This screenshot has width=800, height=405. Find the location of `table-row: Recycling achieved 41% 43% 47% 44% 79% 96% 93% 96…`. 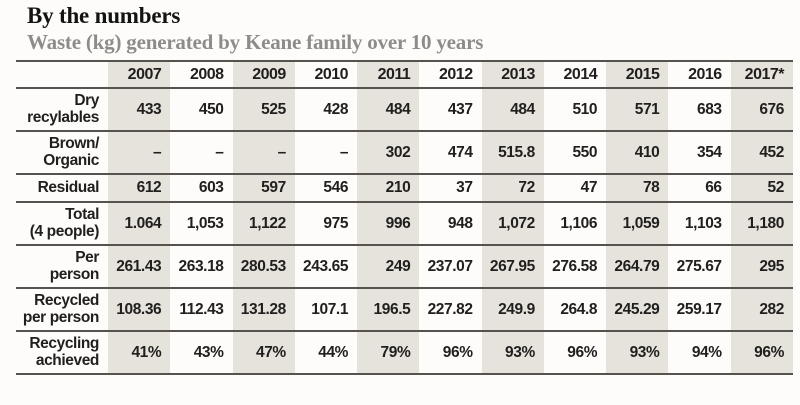

table-row: Recycling achieved 41% 43% 47% 44% 79% 96% 93% 96… is located at coordinates (404, 353).